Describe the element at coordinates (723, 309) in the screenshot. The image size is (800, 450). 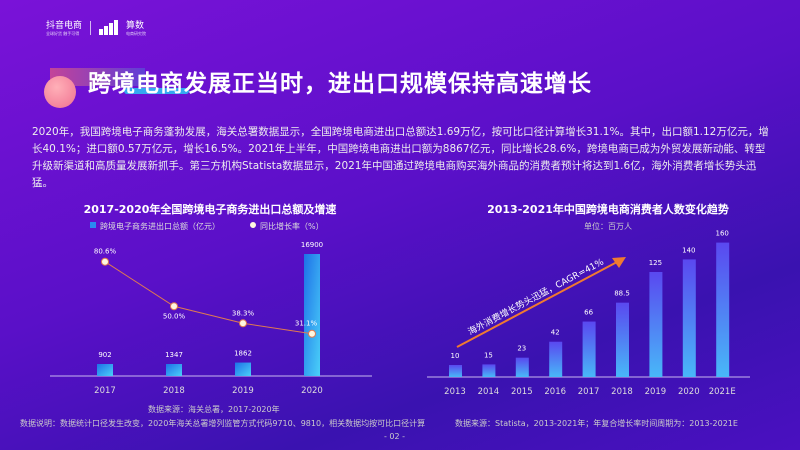
I see `bar-2021E` at that location.